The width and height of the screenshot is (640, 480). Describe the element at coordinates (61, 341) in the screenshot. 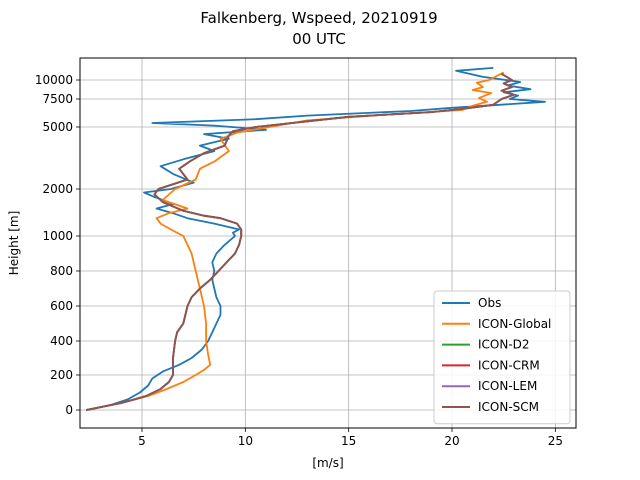

I see `y-tick-label: 400` at that location.